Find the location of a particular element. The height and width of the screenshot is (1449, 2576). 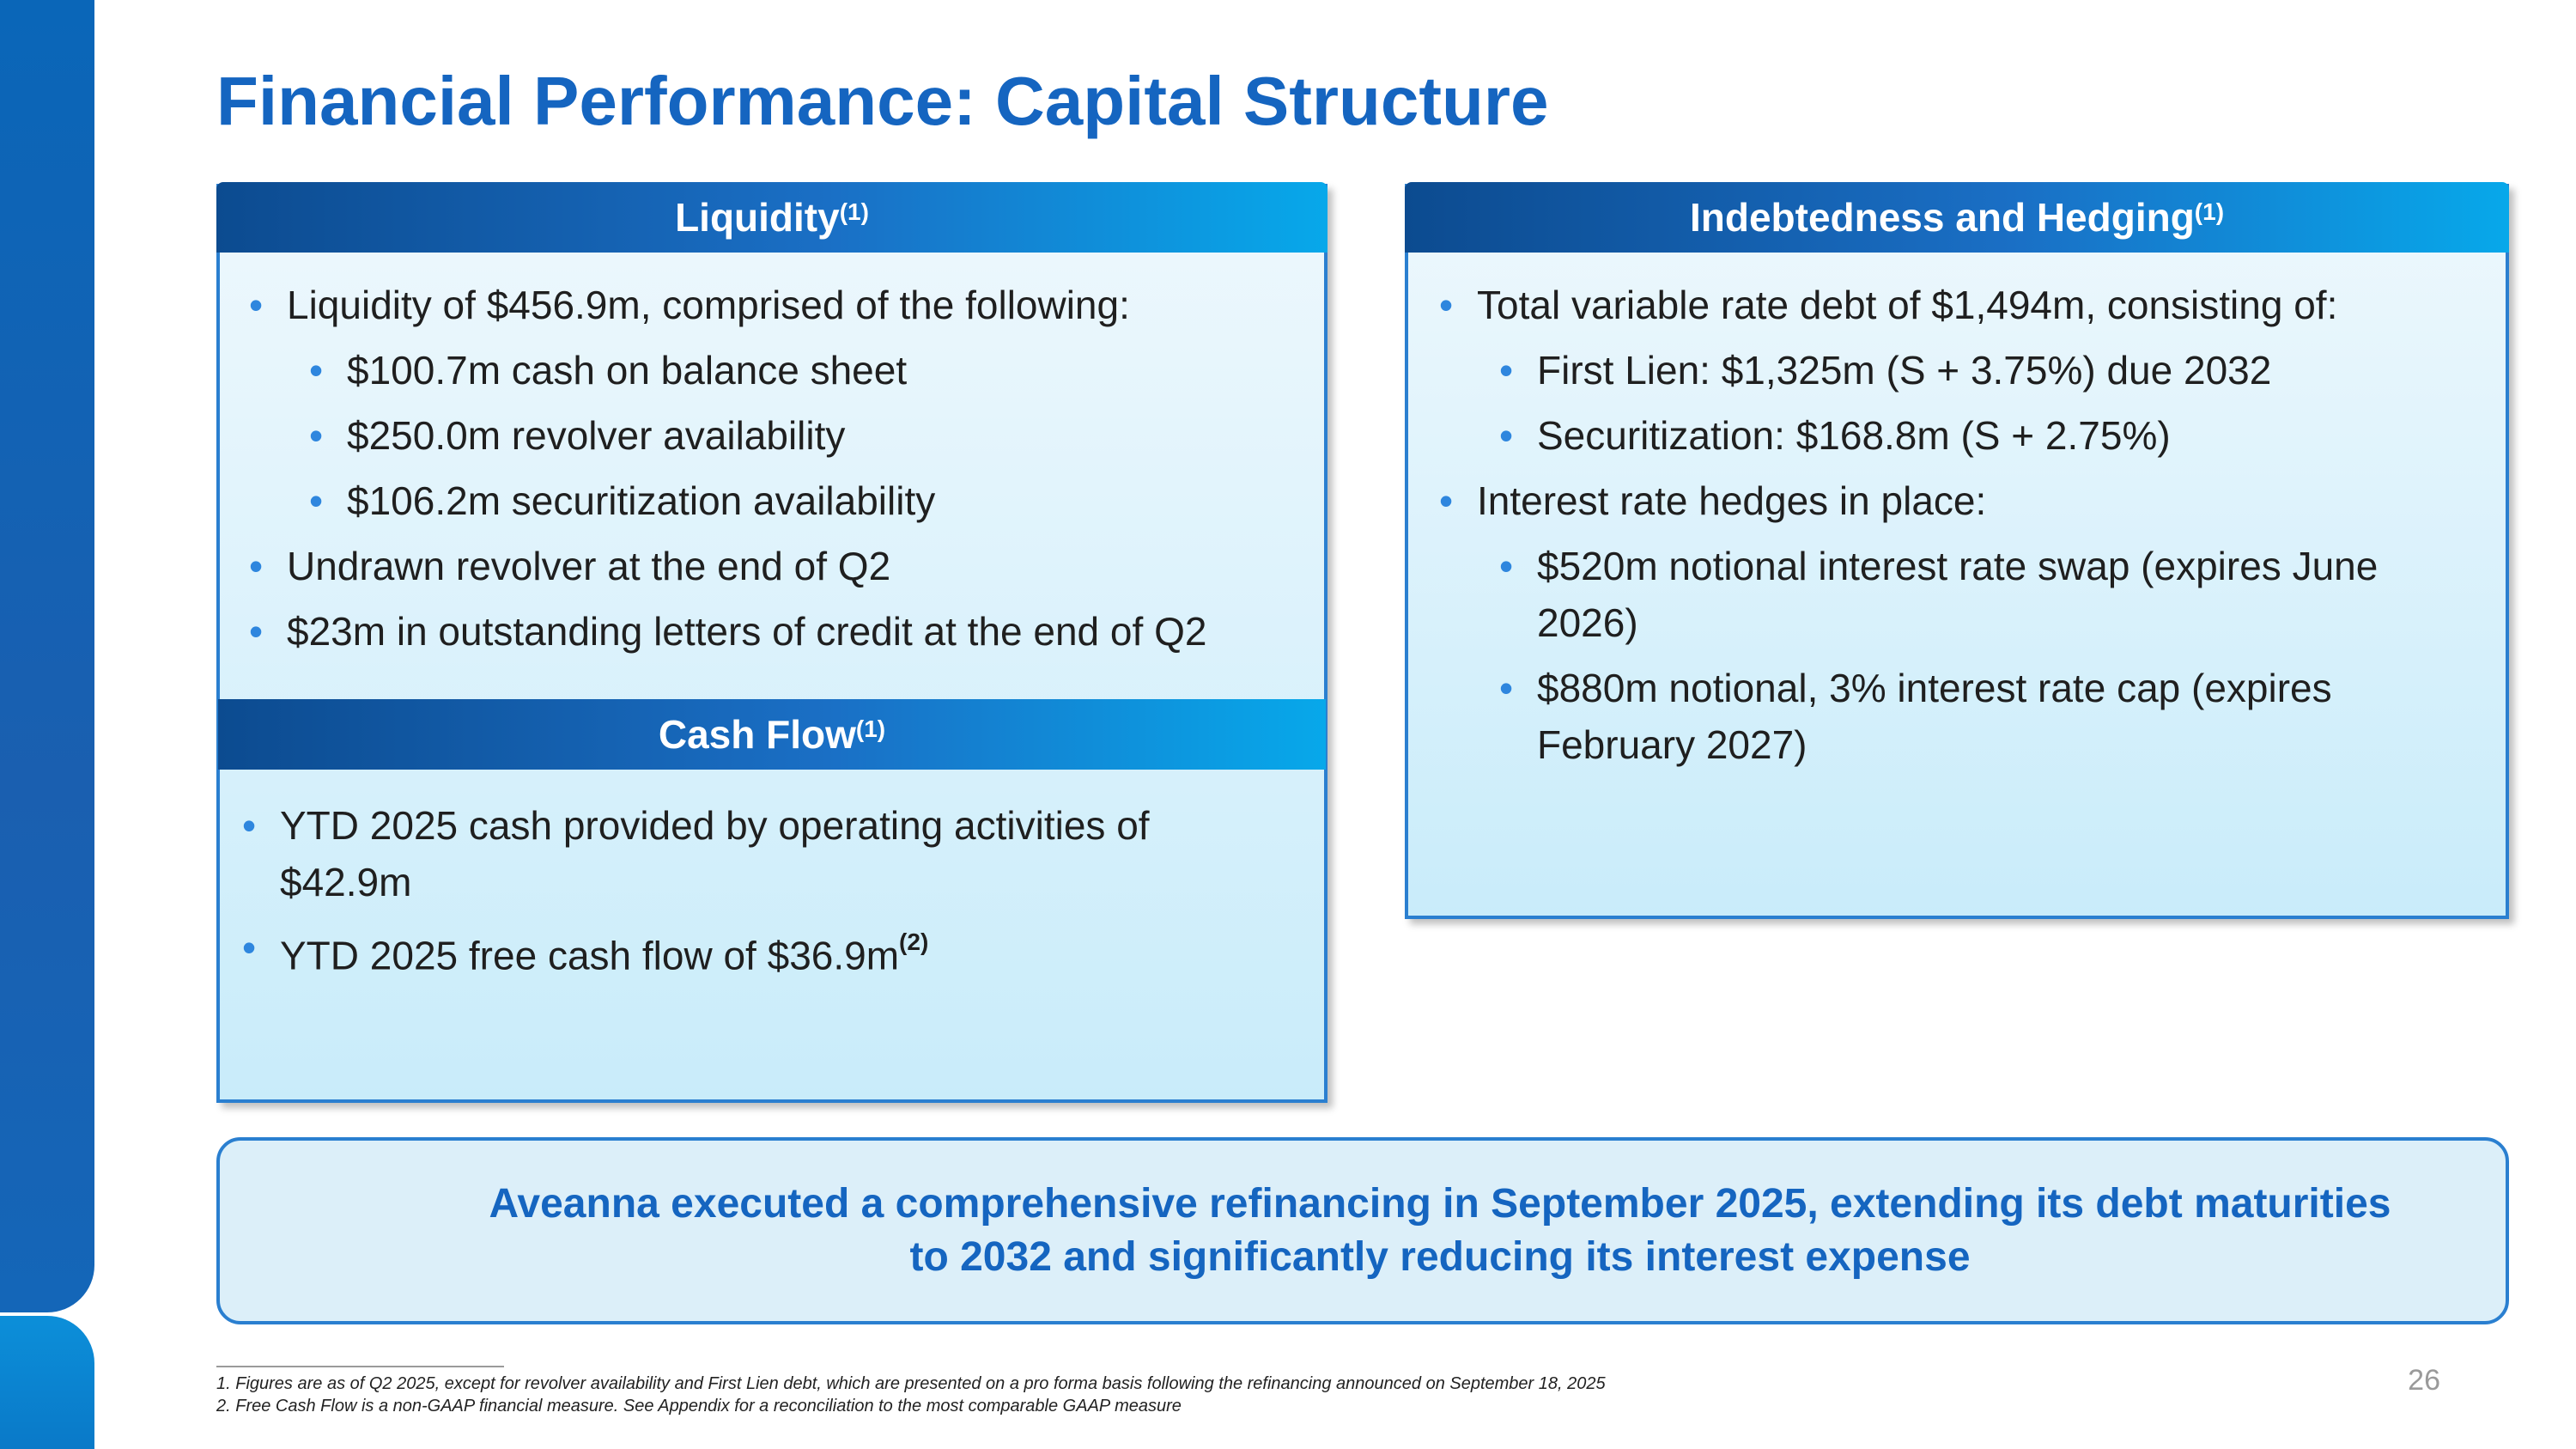

indebtedness-header: Indebtedness and Hedging (1) is located at coordinates (1957, 217).